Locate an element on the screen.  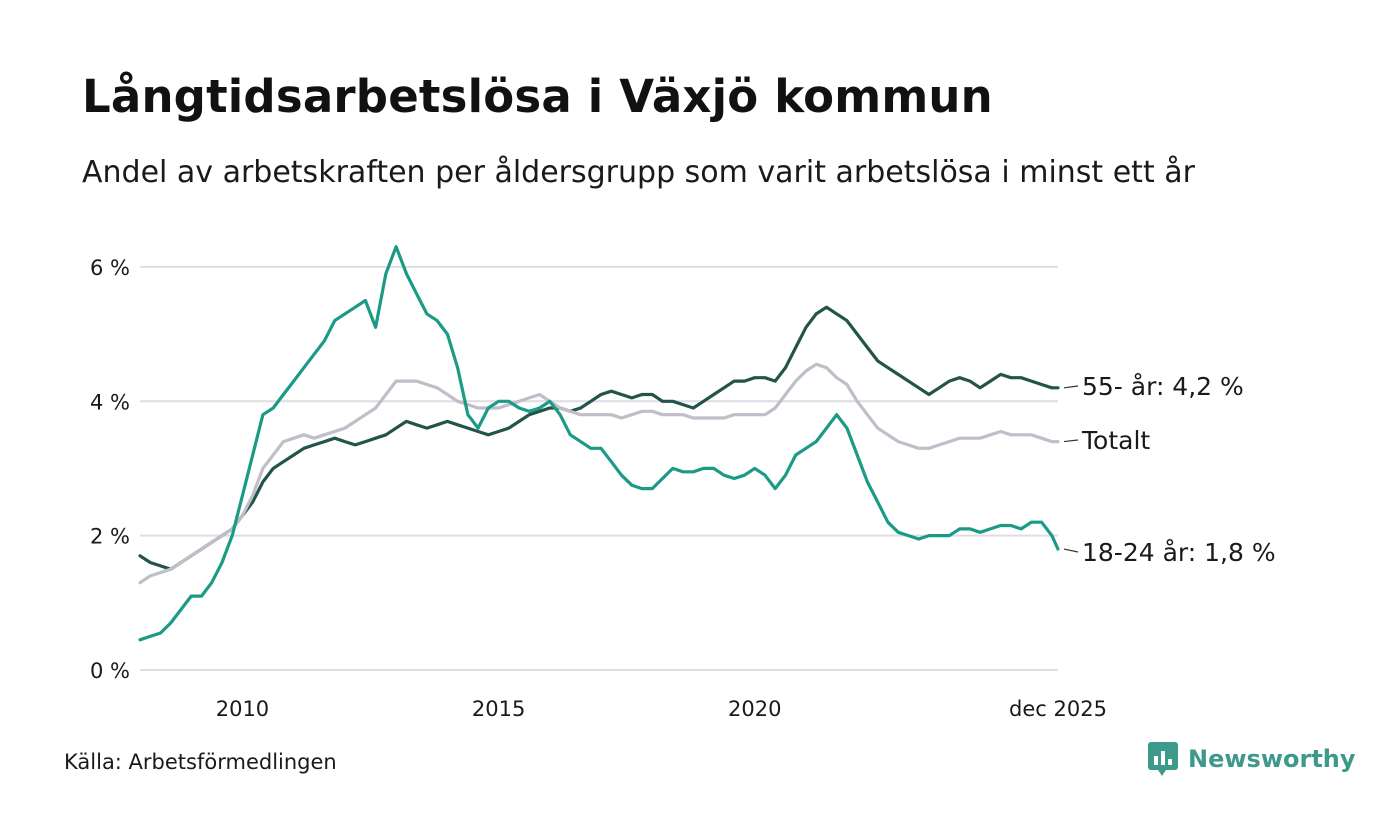
x-tick-label: 2010 is located at coordinates (242, 709).